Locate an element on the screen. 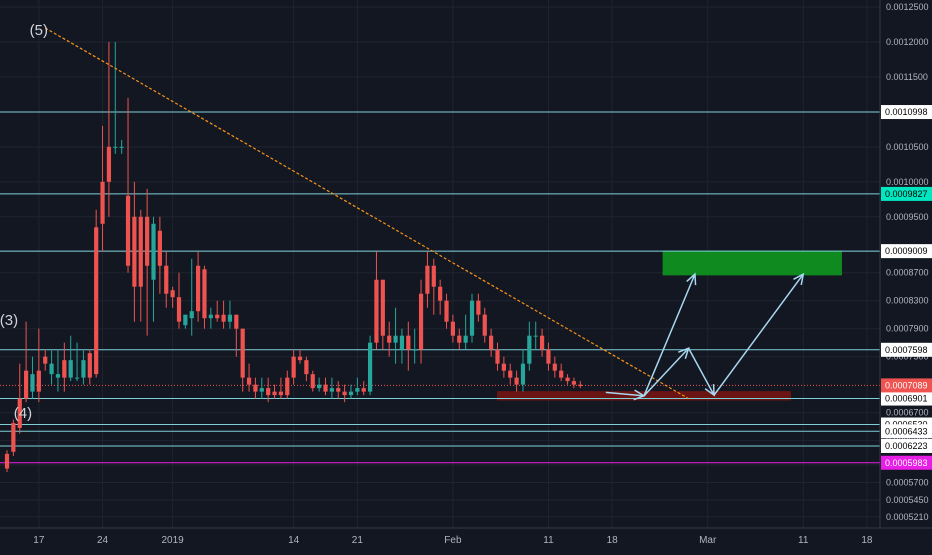 This screenshot has width=932, height=555. wave-labels-layer: (5) (3) (4) is located at coordinates (24, 222).